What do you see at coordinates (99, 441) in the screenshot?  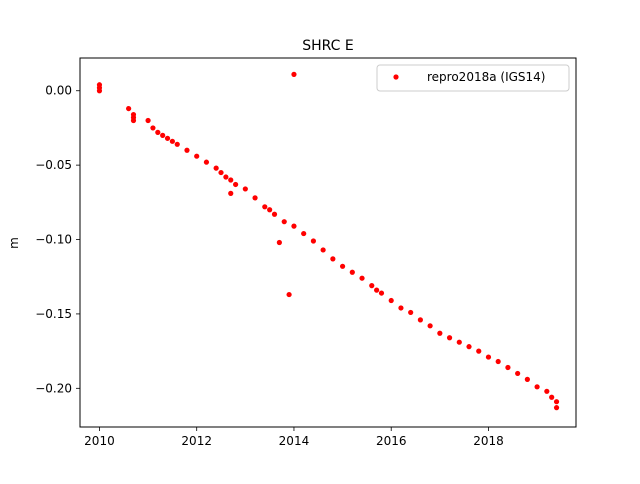 I see `x-tick-label: 2010` at bounding box center [99, 441].